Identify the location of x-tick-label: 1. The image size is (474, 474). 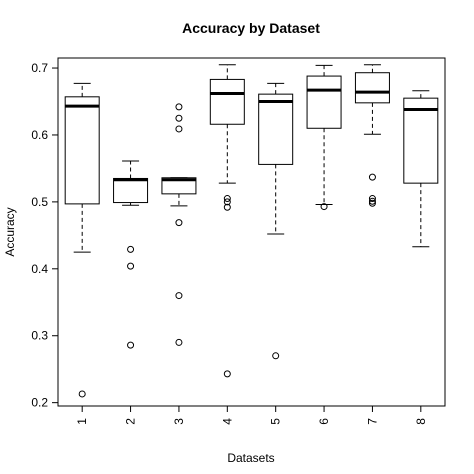
(82, 421).